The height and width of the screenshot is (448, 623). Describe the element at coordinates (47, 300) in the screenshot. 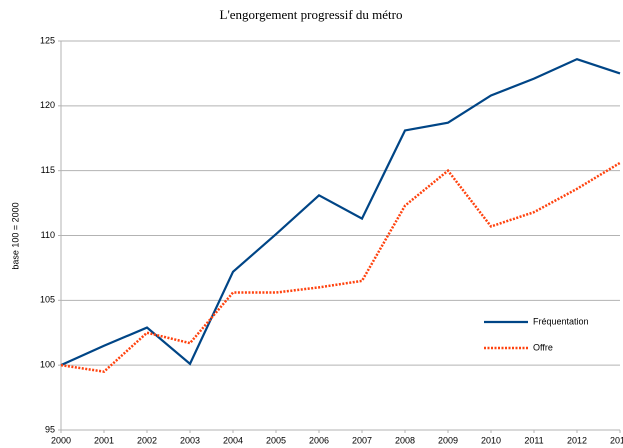

I see `y-tick-label: 105` at that location.